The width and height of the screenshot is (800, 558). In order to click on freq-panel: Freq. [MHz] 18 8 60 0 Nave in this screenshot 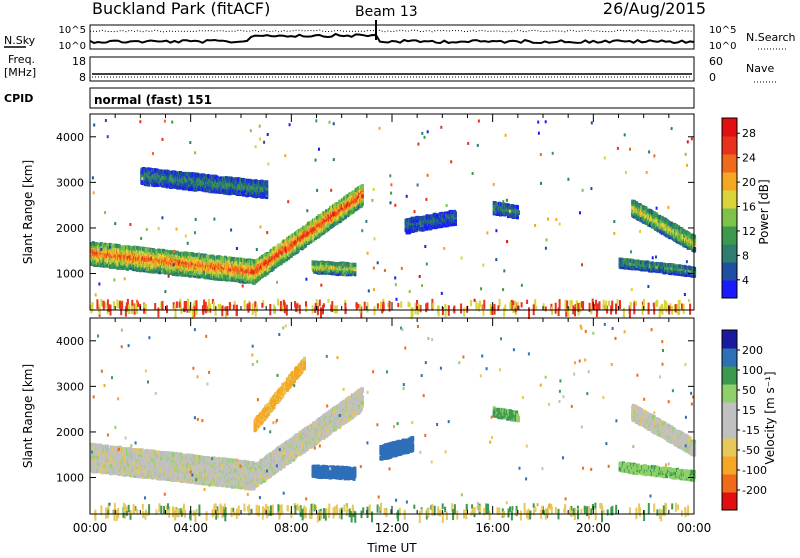, I will do `click(391, 68)`.